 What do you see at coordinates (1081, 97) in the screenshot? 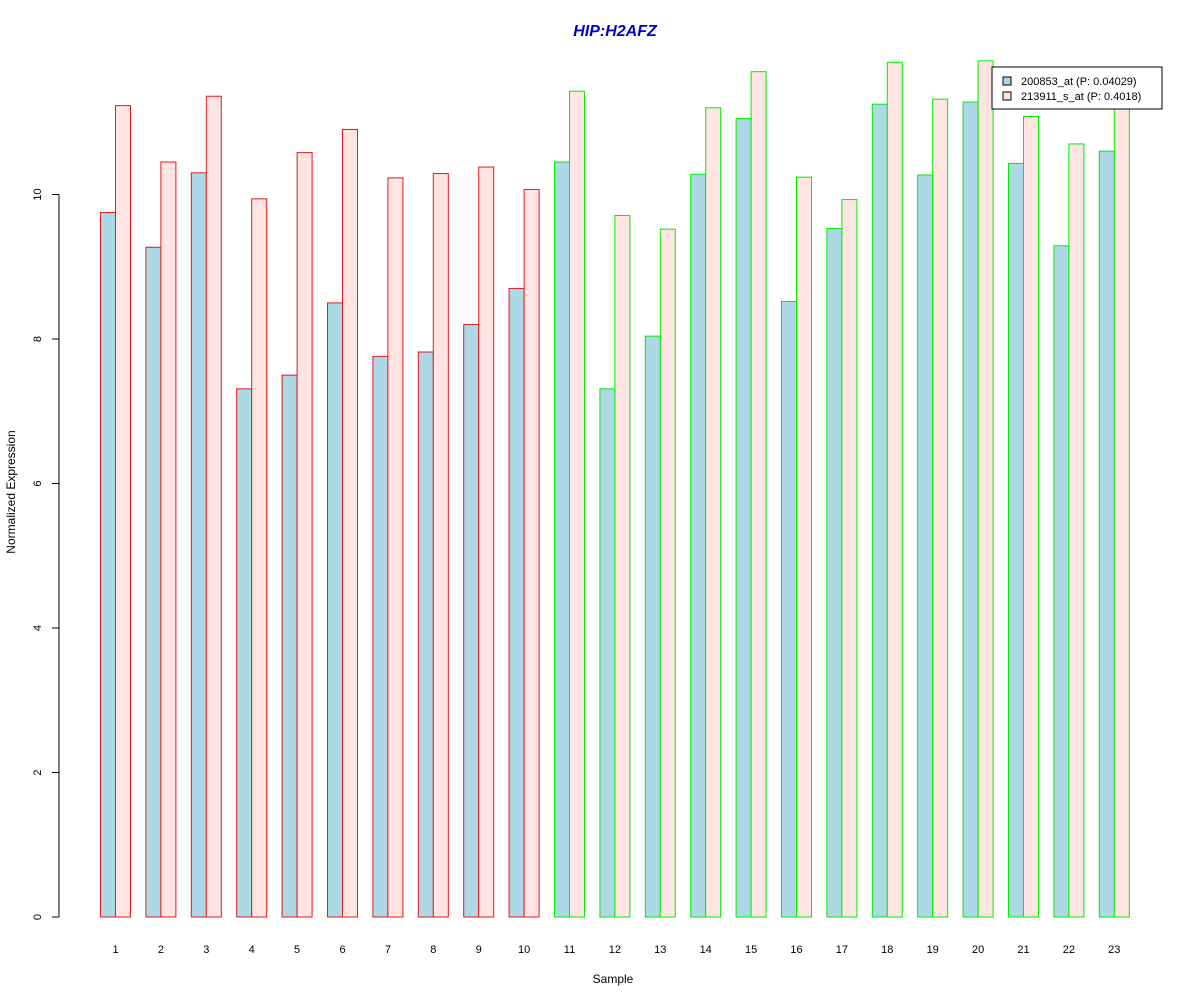
I see `legend-label-series-2: 213911_s_at (P: 0.4018)` at bounding box center [1081, 97].